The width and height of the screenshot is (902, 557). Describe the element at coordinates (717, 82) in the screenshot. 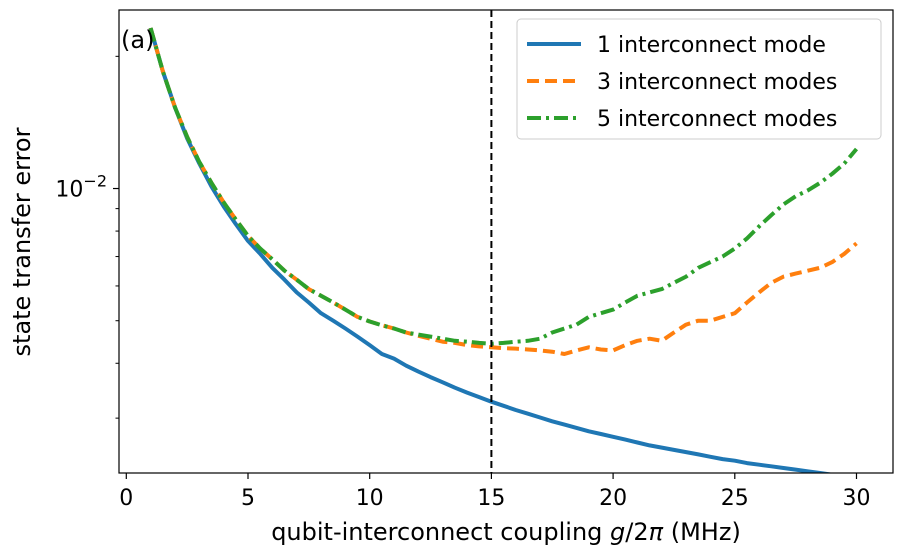

I see `legend-label-2: 3 interconnect modes` at that location.